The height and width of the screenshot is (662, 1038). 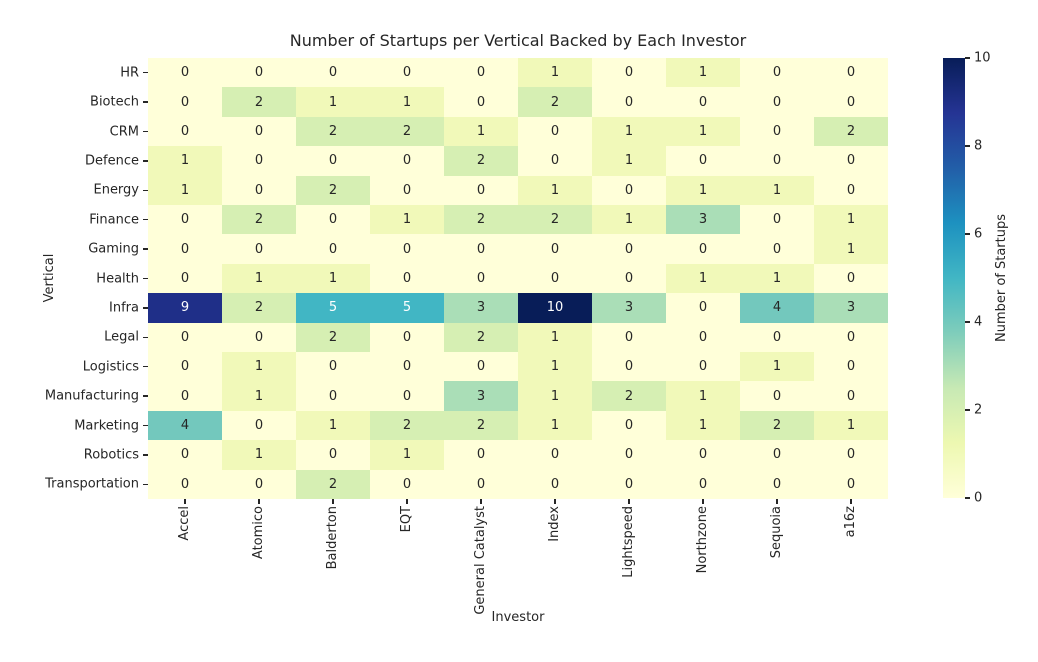 What do you see at coordinates (110, 367) in the screenshot?
I see `y-tick-label: Logistics` at bounding box center [110, 367].